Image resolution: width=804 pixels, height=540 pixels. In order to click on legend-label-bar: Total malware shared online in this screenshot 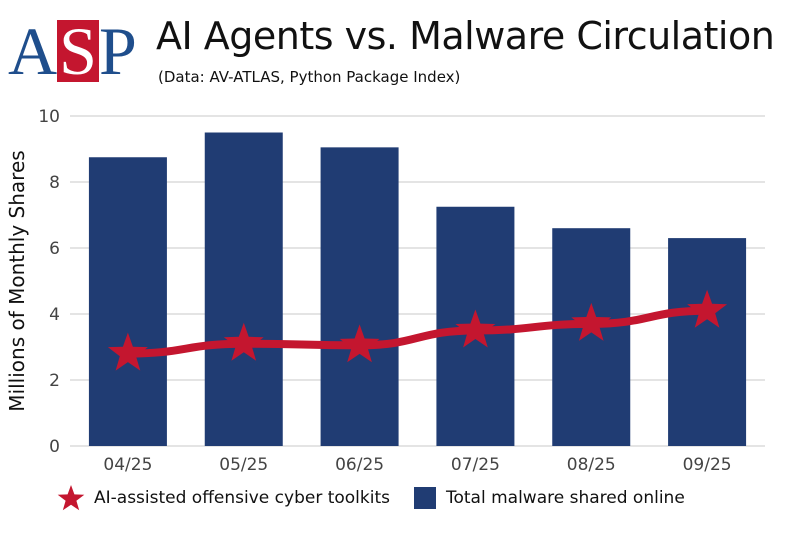, I will do `click(565, 498)`.